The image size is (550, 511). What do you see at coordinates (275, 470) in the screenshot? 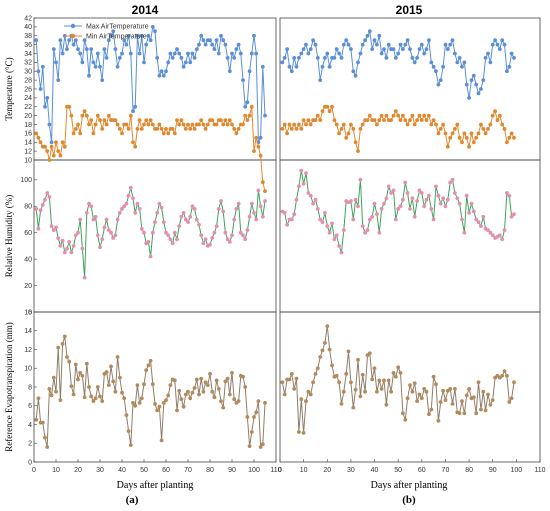
I see `x-tick-label: 110` at bounding box center [275, 470].